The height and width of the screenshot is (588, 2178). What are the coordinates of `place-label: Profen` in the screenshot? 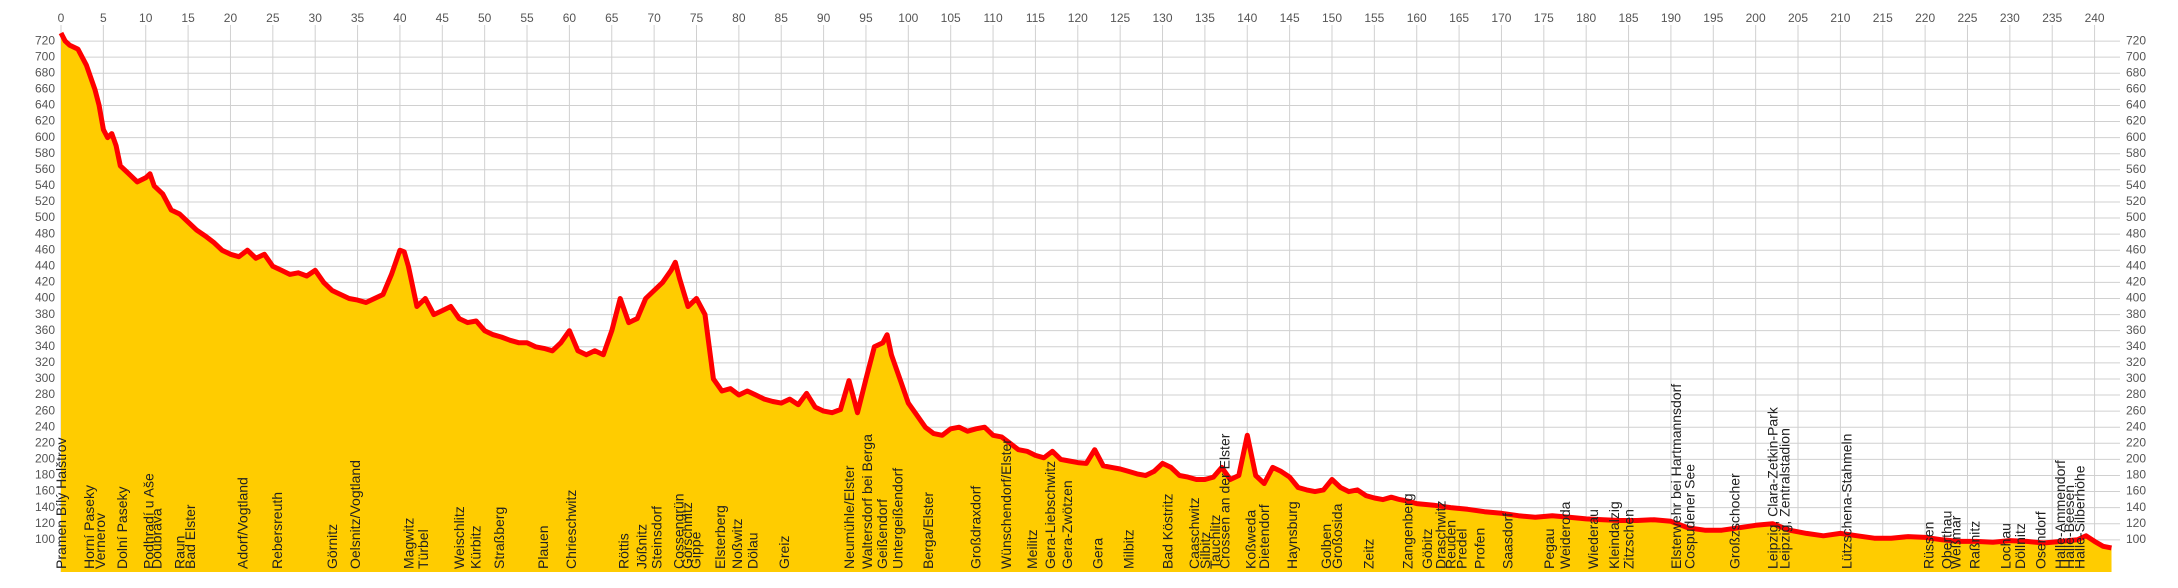 It's located at (1479, 548).